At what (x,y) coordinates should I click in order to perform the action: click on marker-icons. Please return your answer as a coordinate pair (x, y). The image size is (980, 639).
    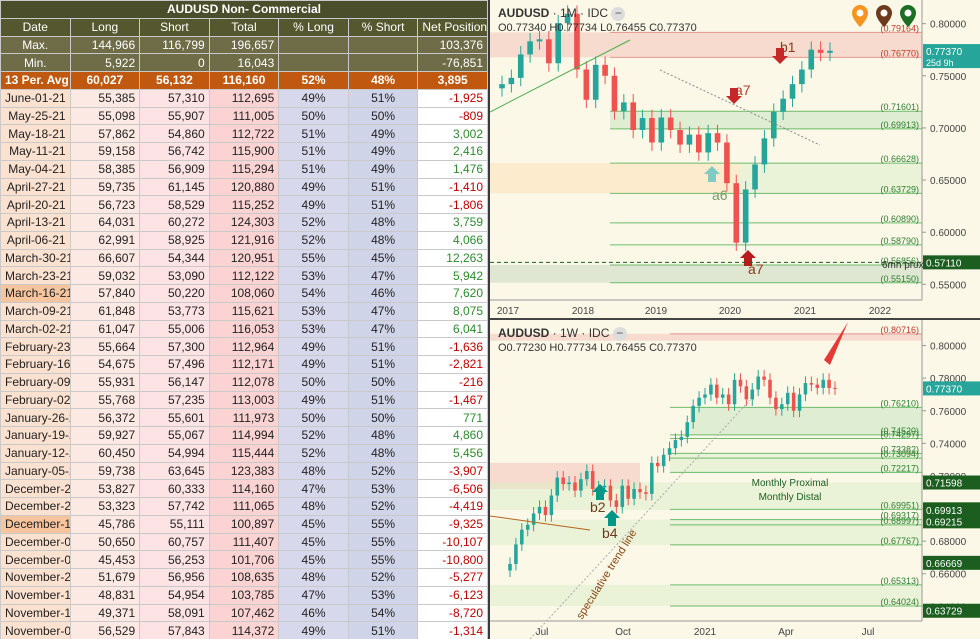
    Looking at the image, I should click on (884, 16).